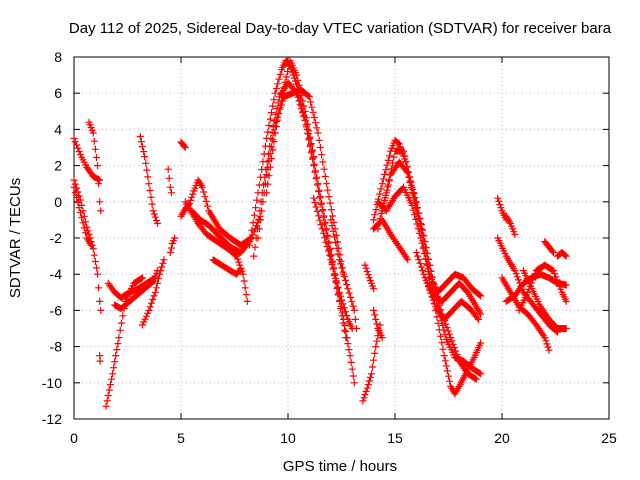  I want to click on x-tick-label: 5, so click(181, 438).